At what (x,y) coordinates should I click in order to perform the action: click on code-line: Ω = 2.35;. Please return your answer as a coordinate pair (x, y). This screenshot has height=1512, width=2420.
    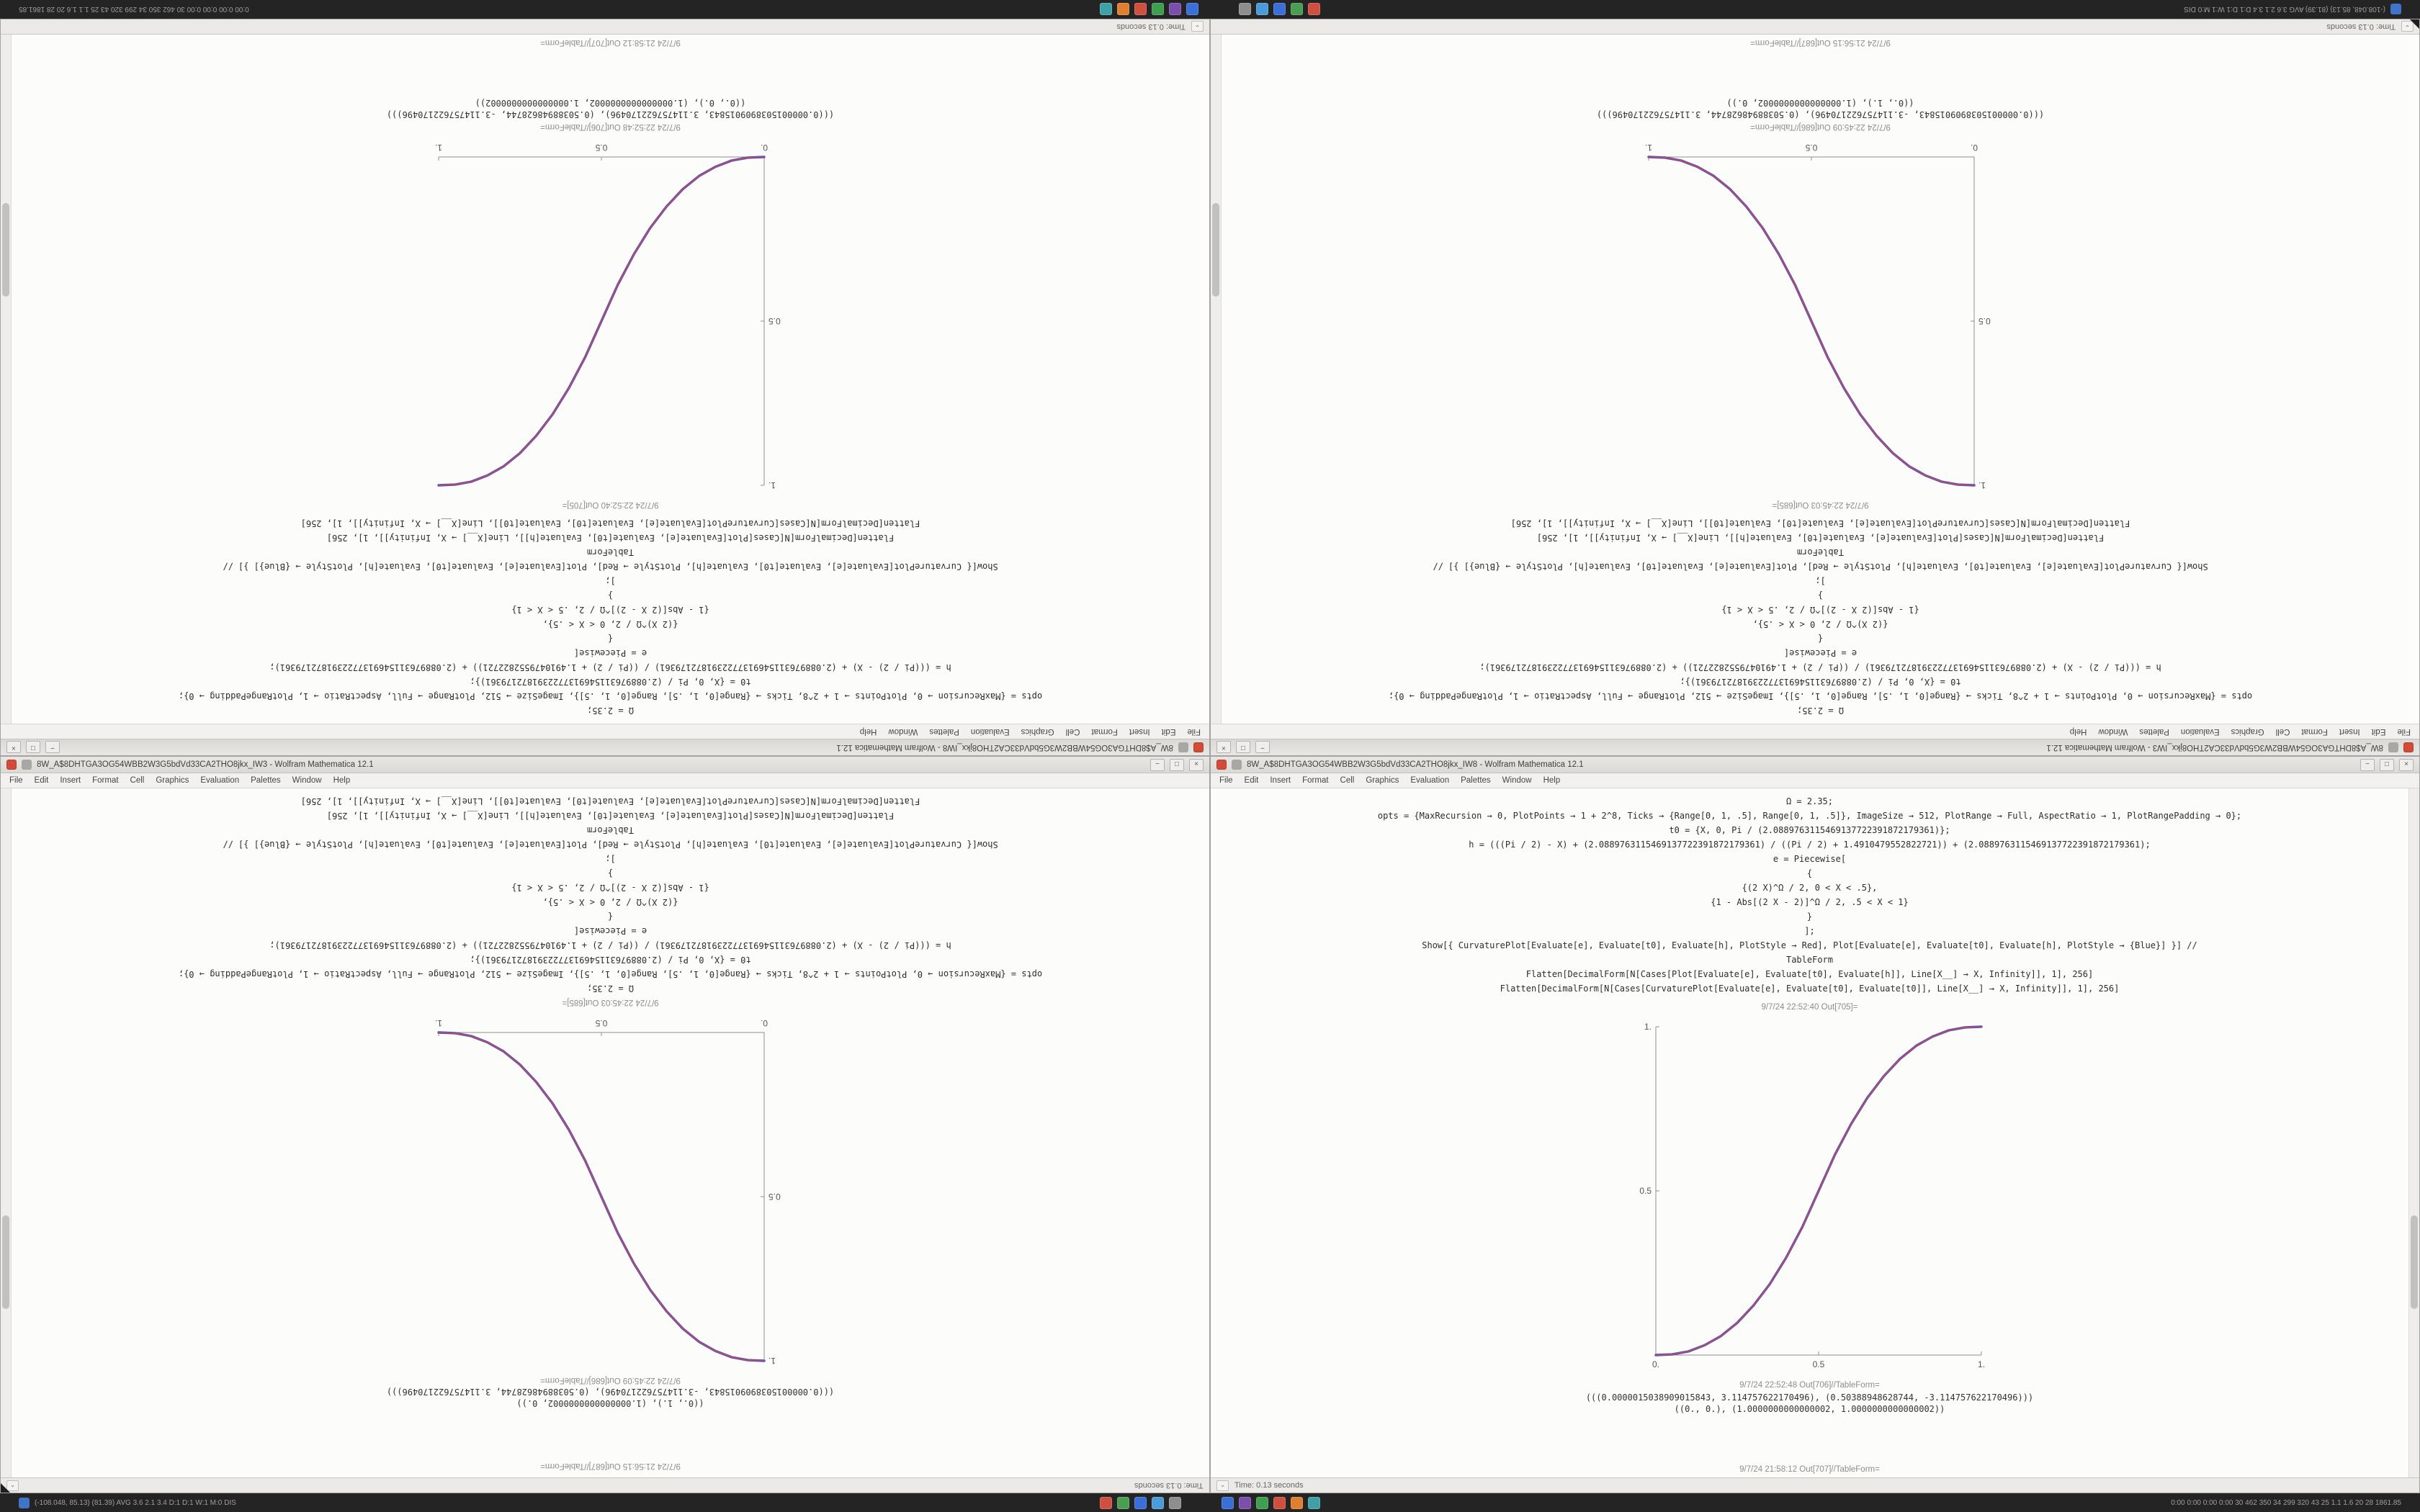
    Looking at the image, I should click on (611, 711).